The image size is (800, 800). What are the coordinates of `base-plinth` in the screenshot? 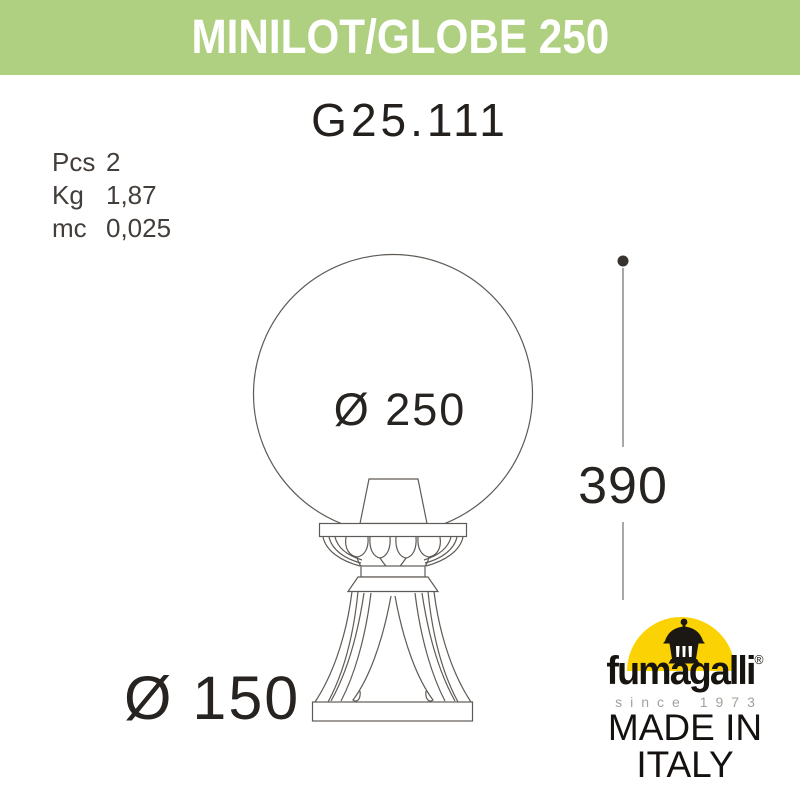 It's located at (392, 711).